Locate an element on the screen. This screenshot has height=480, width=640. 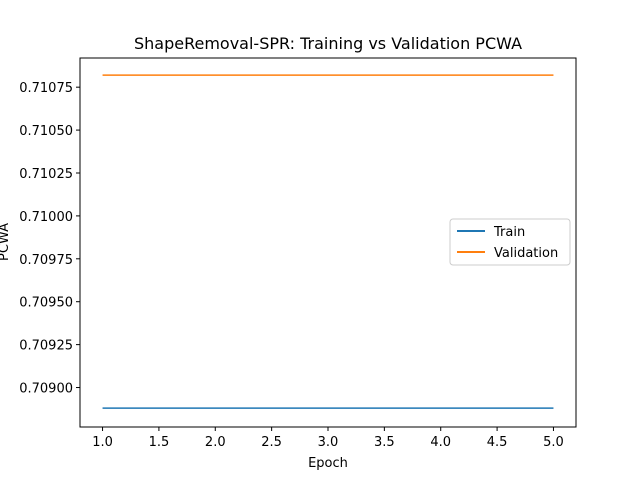
x-tick-label: 4.5 is located at coordinates (497, 442).